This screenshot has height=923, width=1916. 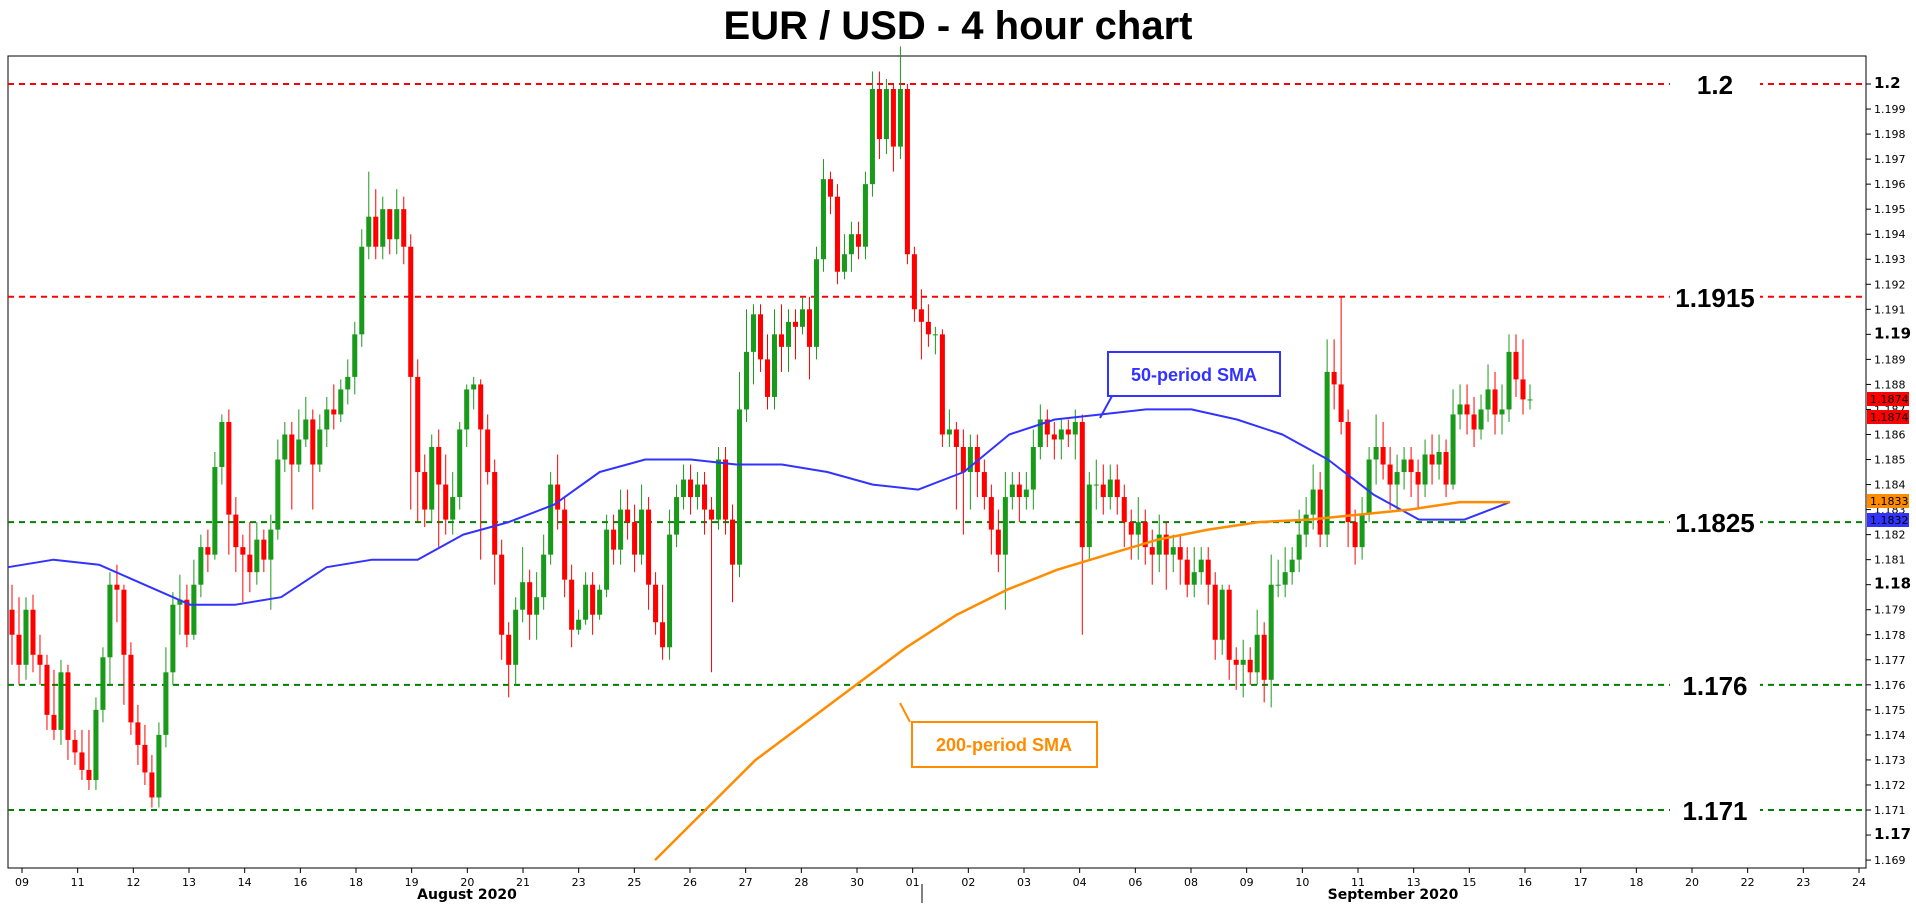 What do you see at coordinates (1393, 895) in the screenshot?
I see `month-label-september: September 2020` at bounding box center [1393, 895].